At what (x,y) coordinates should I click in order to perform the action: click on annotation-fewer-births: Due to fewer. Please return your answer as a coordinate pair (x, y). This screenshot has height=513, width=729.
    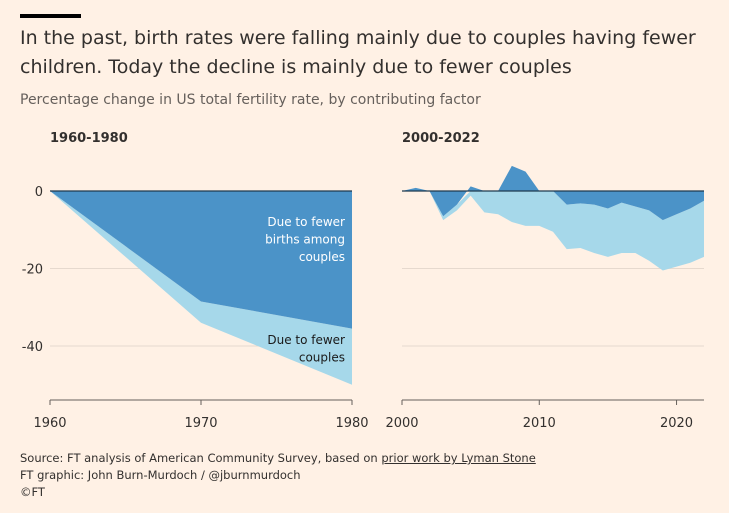
    Looking at the image, I should click on (306, 222).